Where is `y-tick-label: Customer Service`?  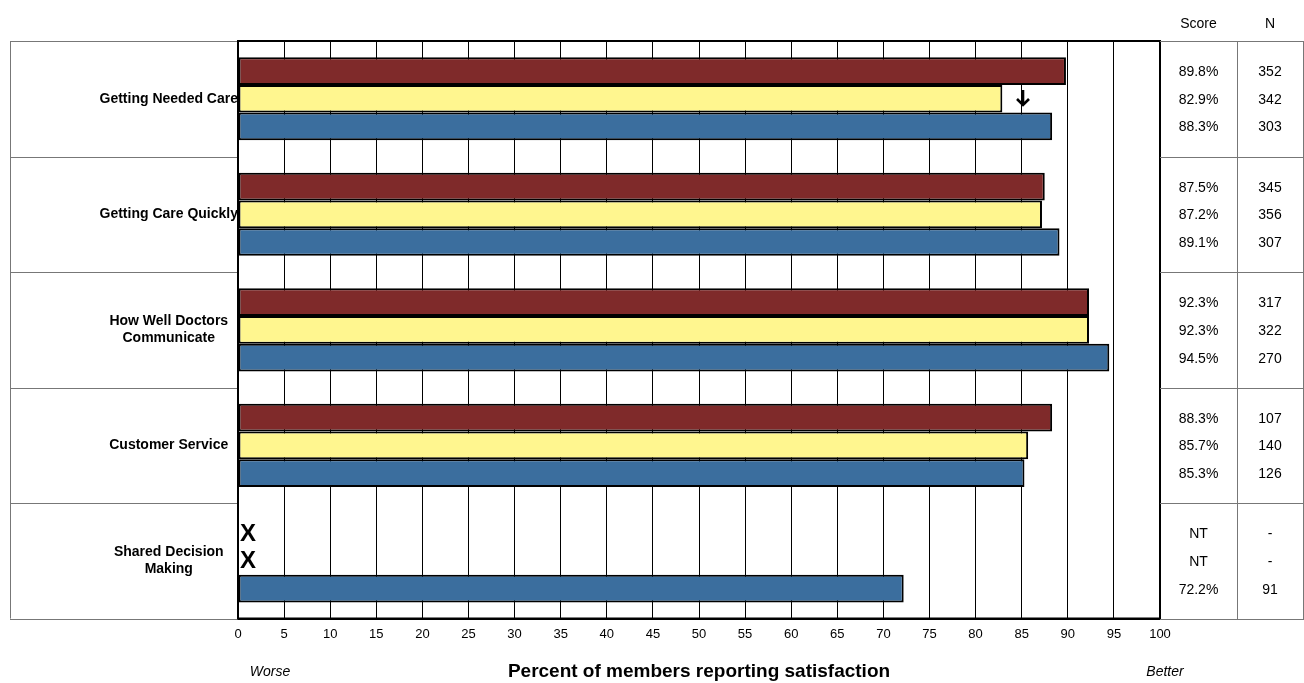 y-tick-label: Customer Service is located at coordinates (169, 444).